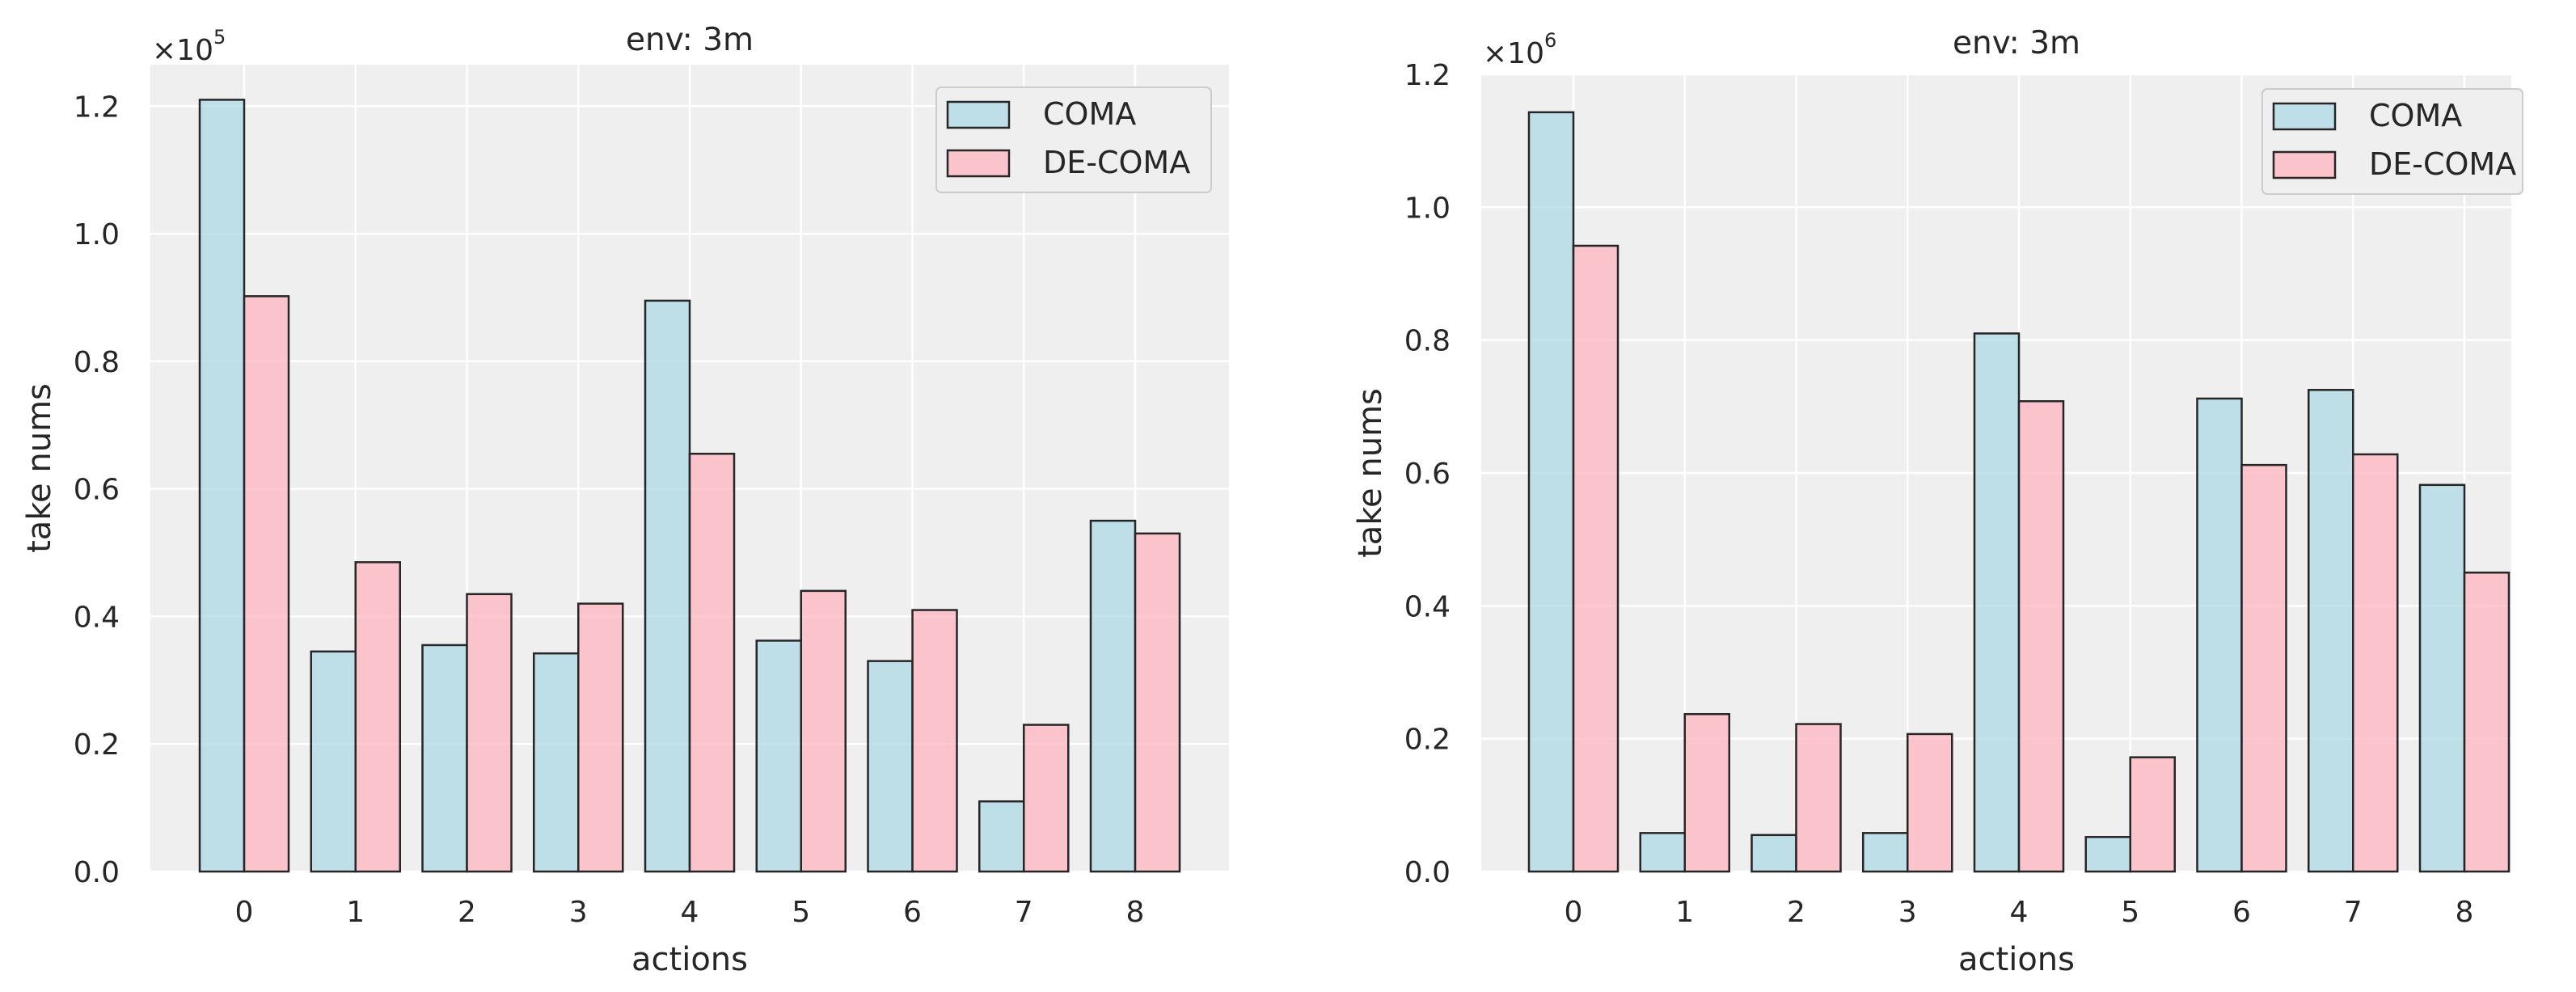 The image size is (2576, 992). Describe the element at coordinates (220, 37) in the screenshot. I see `scale-exponent: 5` at that location.